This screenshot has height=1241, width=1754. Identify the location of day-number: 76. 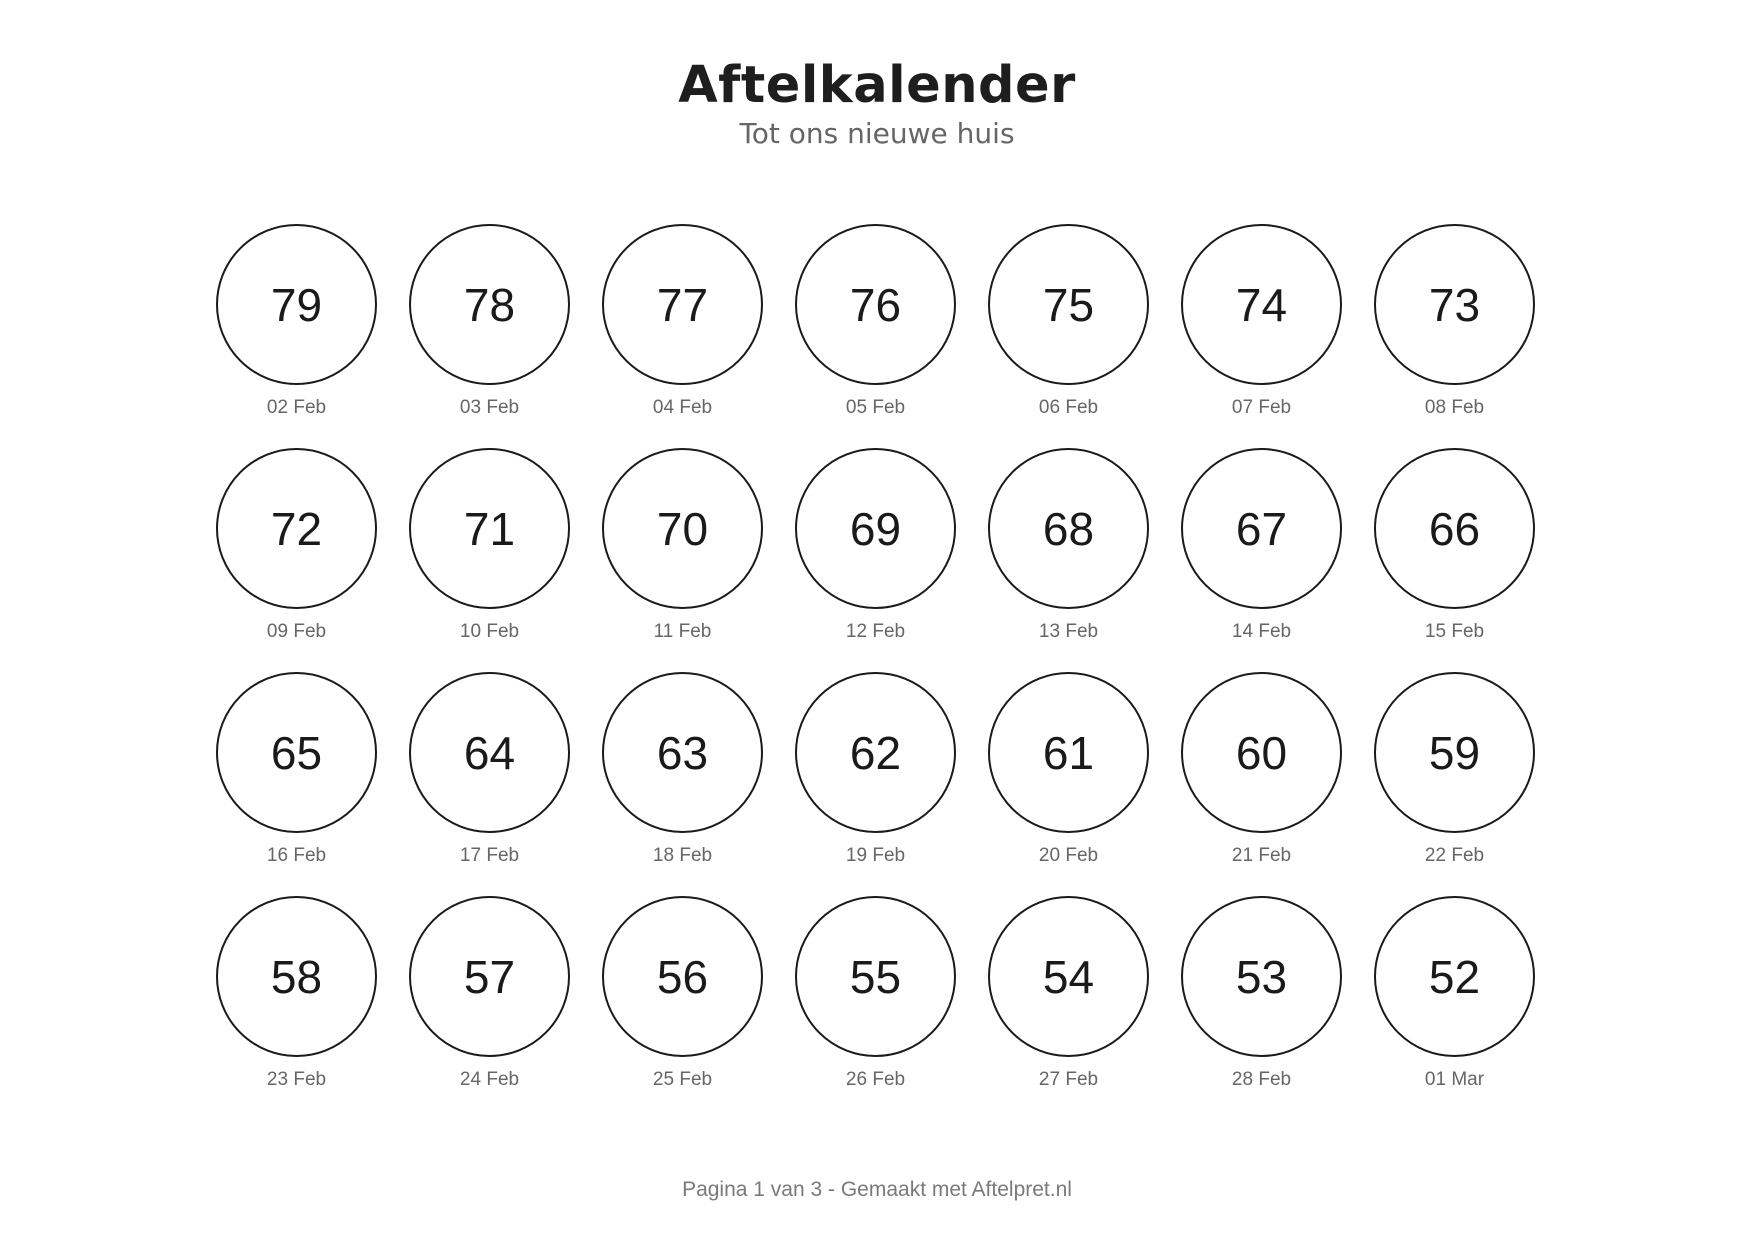
(875, 304).